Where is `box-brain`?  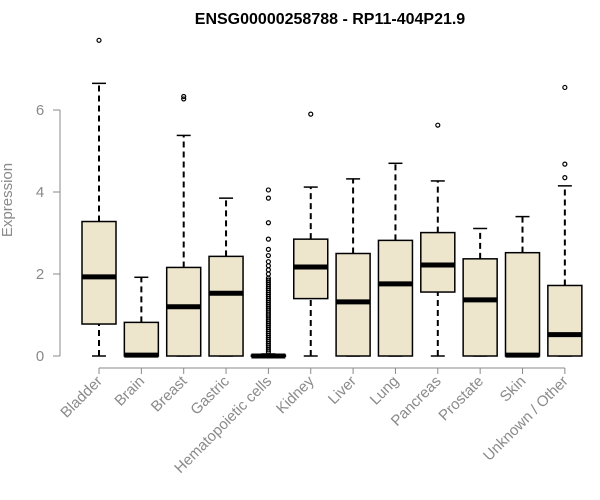
box-brain is located at coordinates (141, 317).